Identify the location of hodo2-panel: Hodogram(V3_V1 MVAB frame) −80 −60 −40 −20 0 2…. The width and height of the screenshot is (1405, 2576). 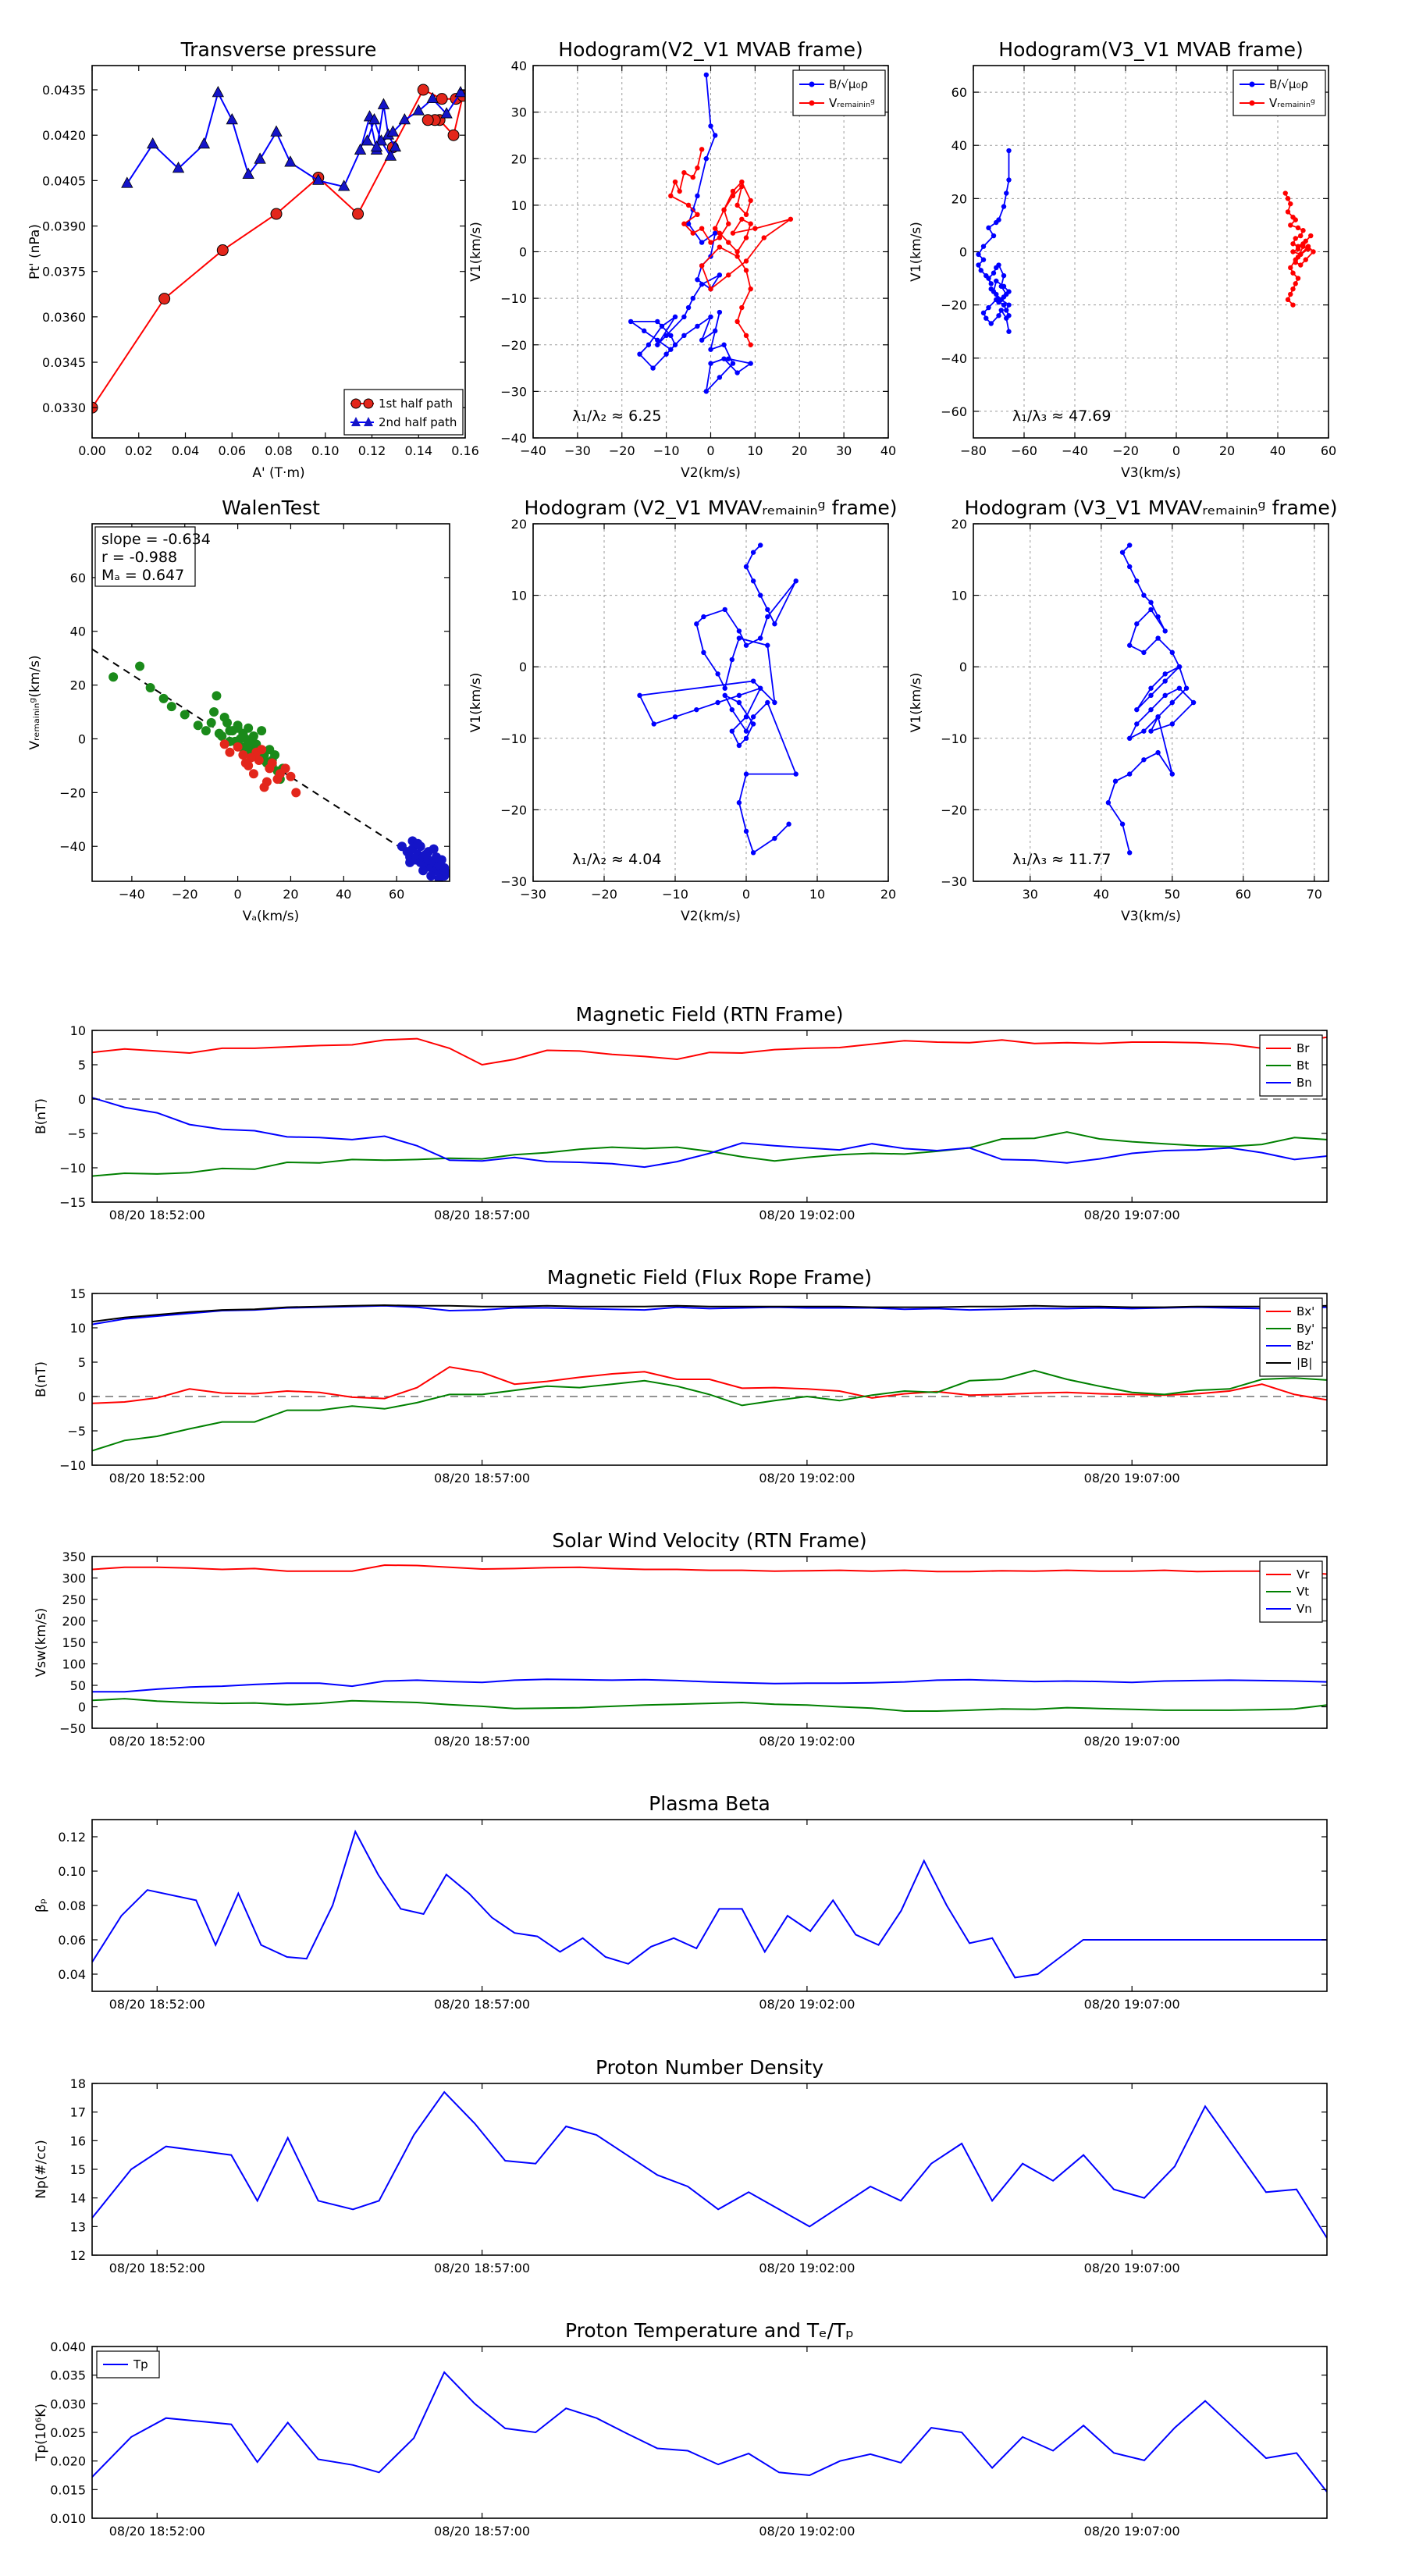
(1122, 259).